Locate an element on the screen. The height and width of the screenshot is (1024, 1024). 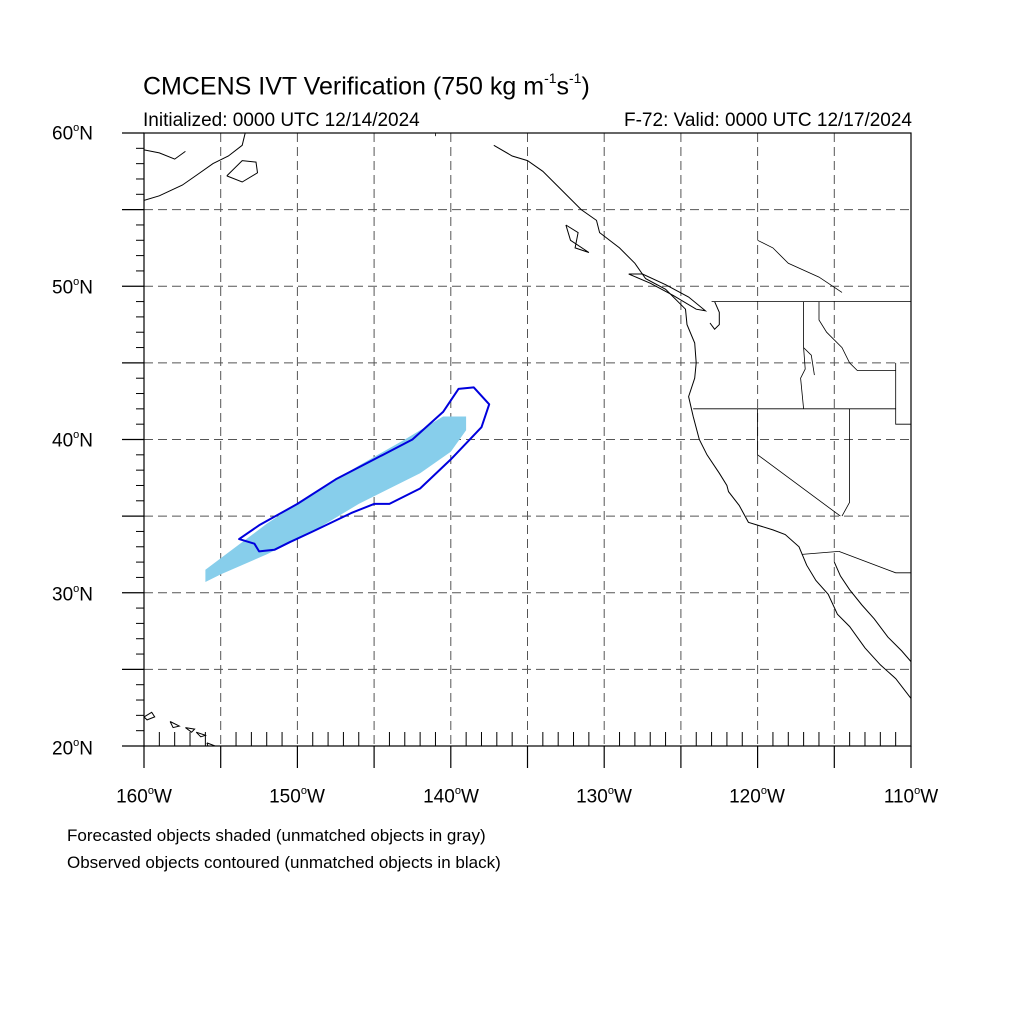
observed-objects is located at coordinates (364, 469).